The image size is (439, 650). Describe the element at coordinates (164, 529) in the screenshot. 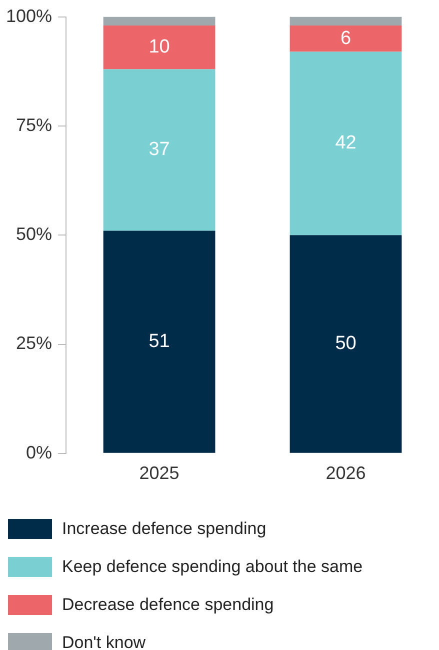

I see `legend-label: Increase defence spending` at that location.